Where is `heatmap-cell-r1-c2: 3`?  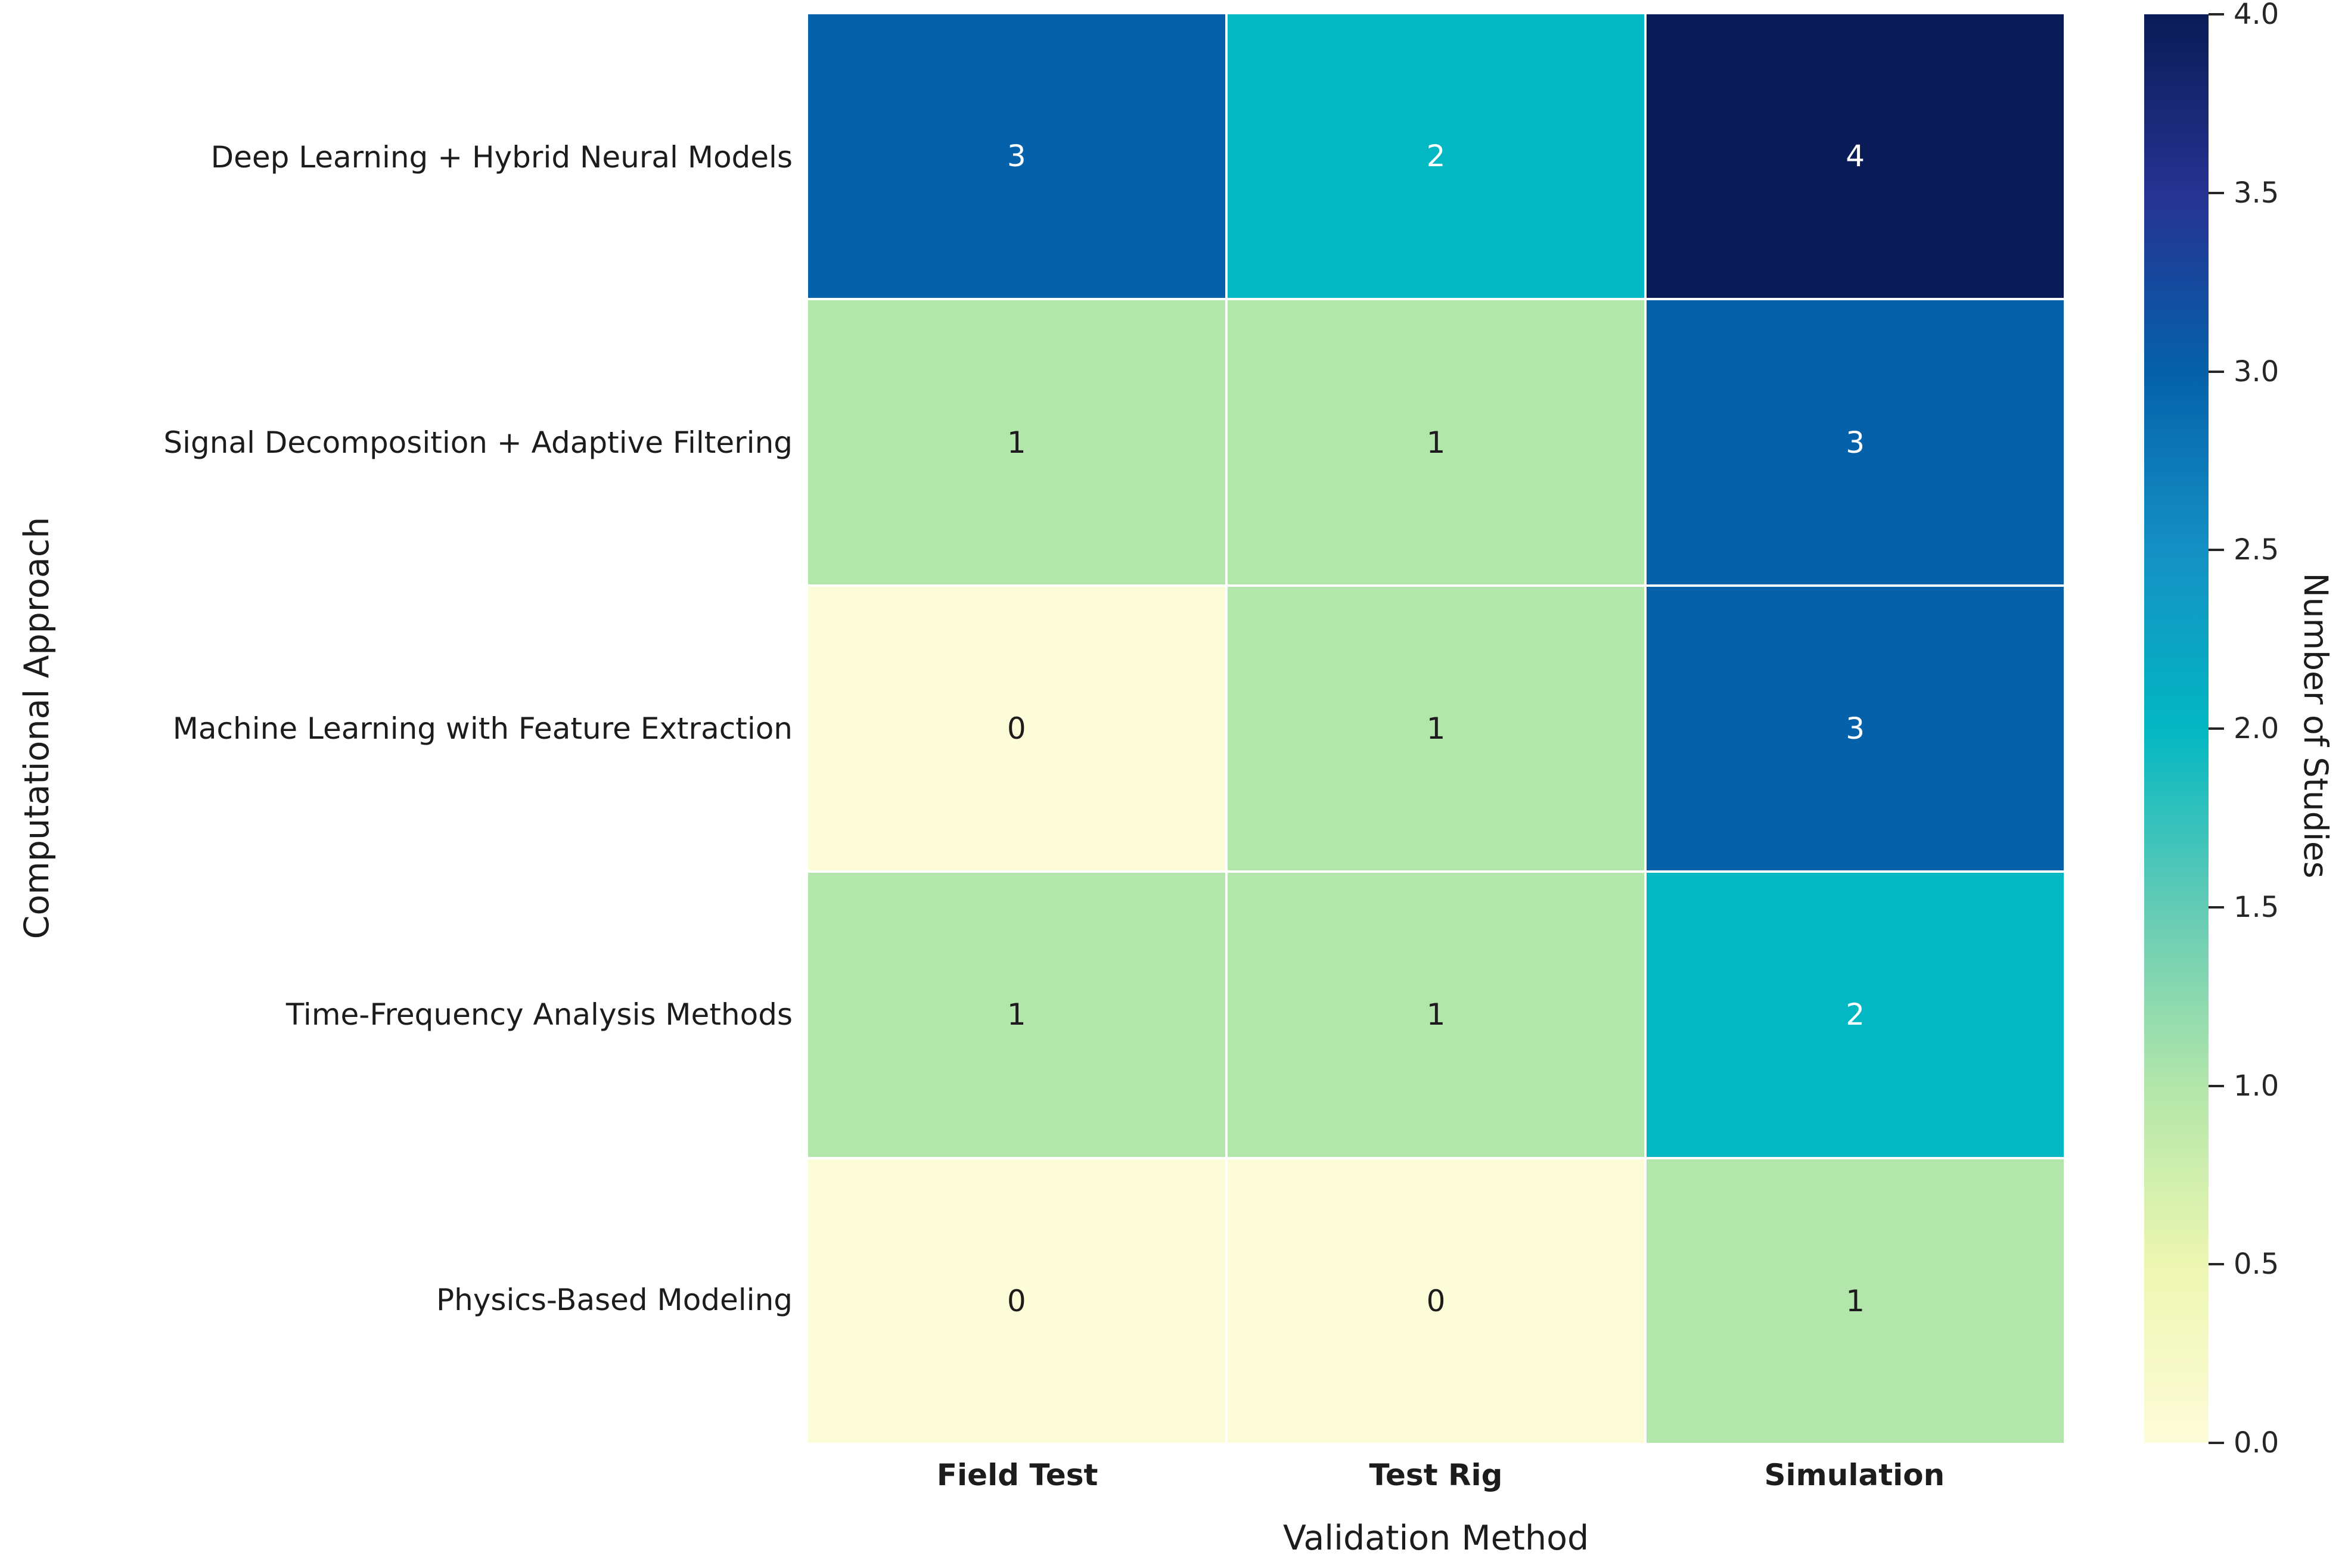
heatmap-cell-r1-c2: 3 is located at coordinates (1856, 442).